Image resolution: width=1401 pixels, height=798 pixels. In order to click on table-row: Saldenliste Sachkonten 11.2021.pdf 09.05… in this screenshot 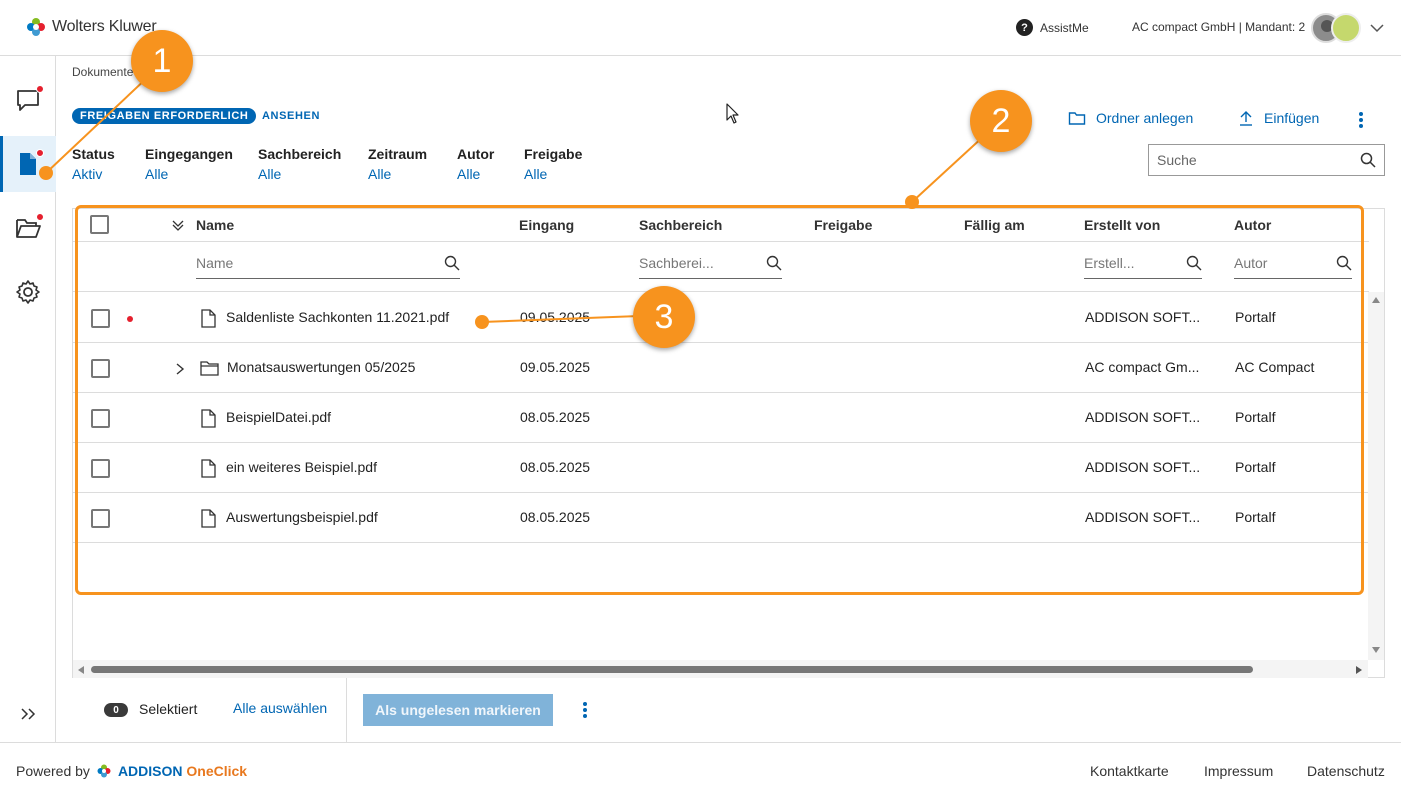, I will do `click(721, 318)`.